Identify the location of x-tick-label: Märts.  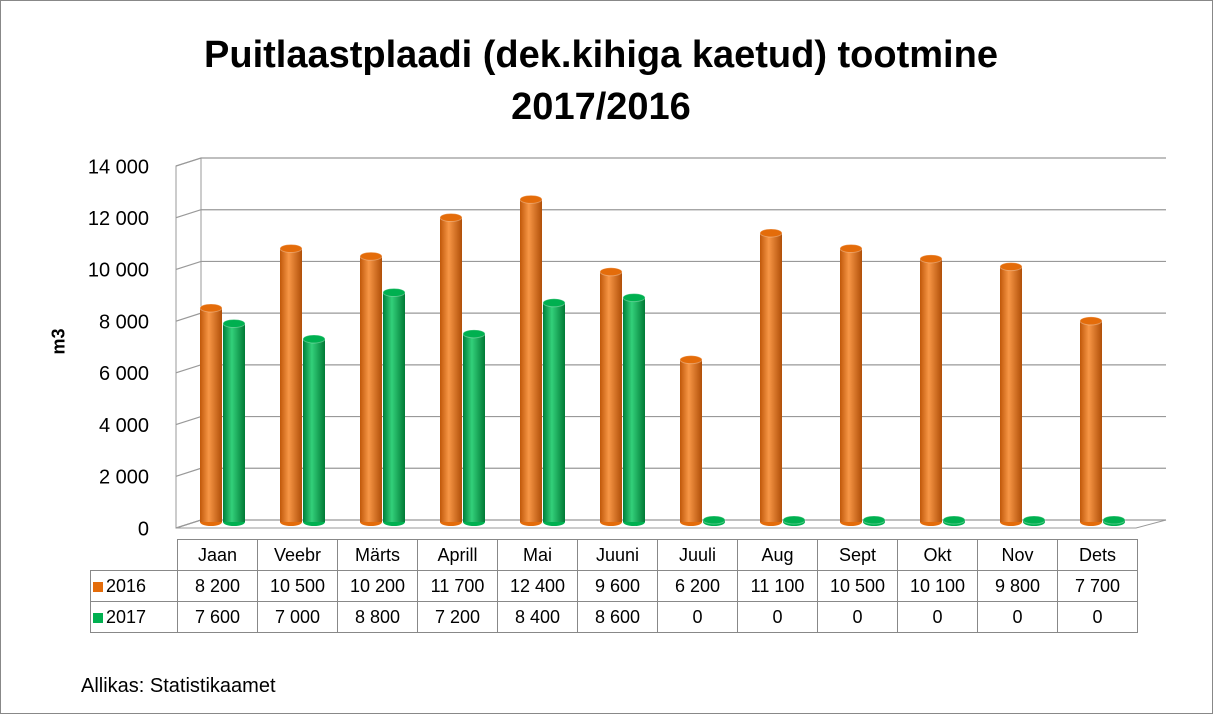
(377, 555).